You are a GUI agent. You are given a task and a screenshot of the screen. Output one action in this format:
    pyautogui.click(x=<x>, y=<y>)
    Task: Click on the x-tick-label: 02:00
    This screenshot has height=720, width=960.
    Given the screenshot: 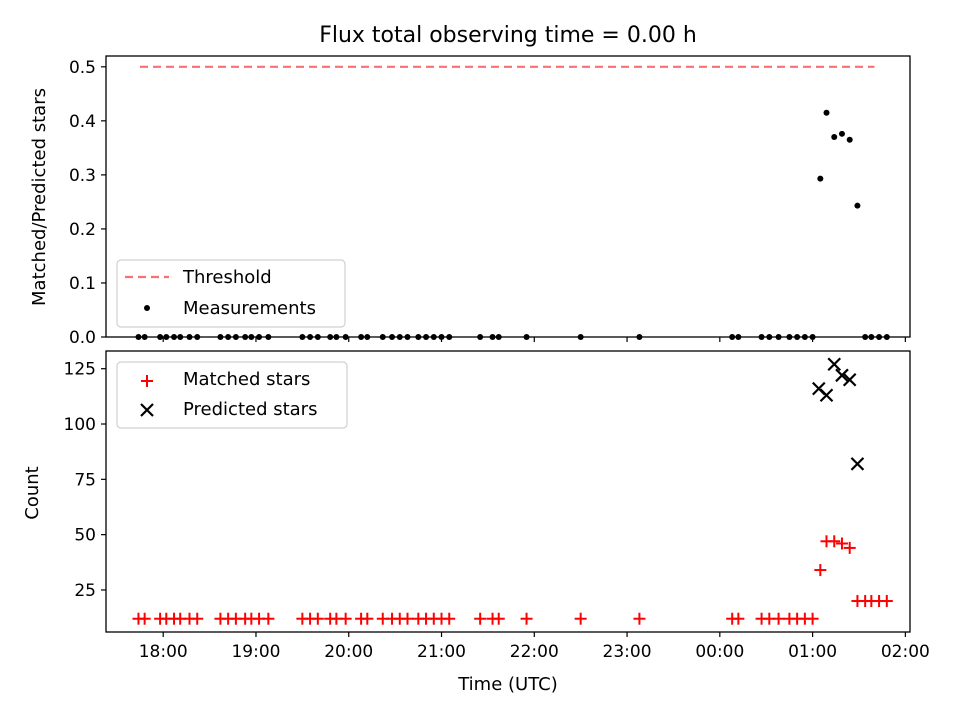 What is the action you would take?
    pyautogui.click(x=905, y=652)
    